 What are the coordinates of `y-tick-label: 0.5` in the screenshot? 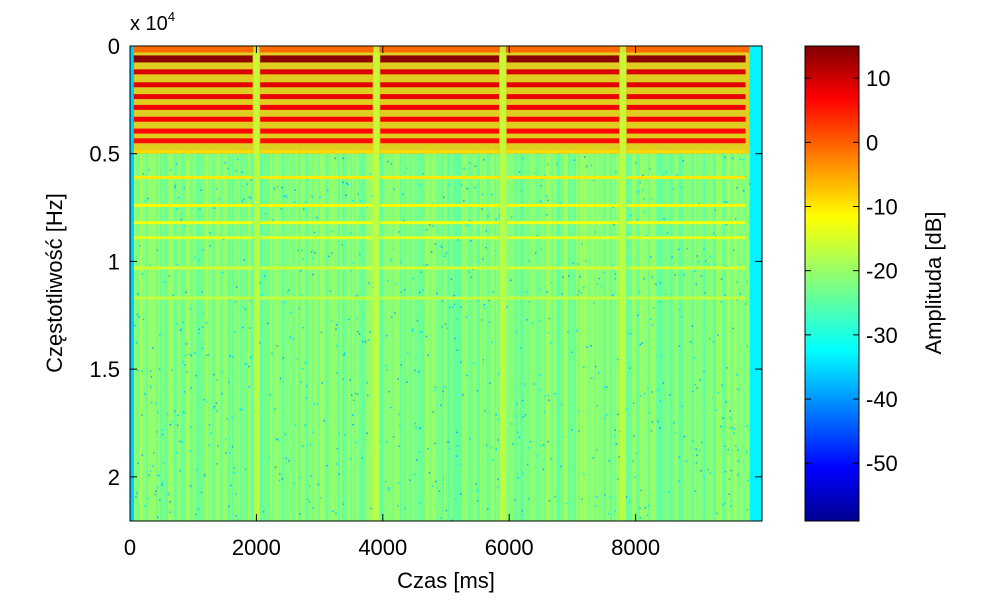 It's located at (104, 154).